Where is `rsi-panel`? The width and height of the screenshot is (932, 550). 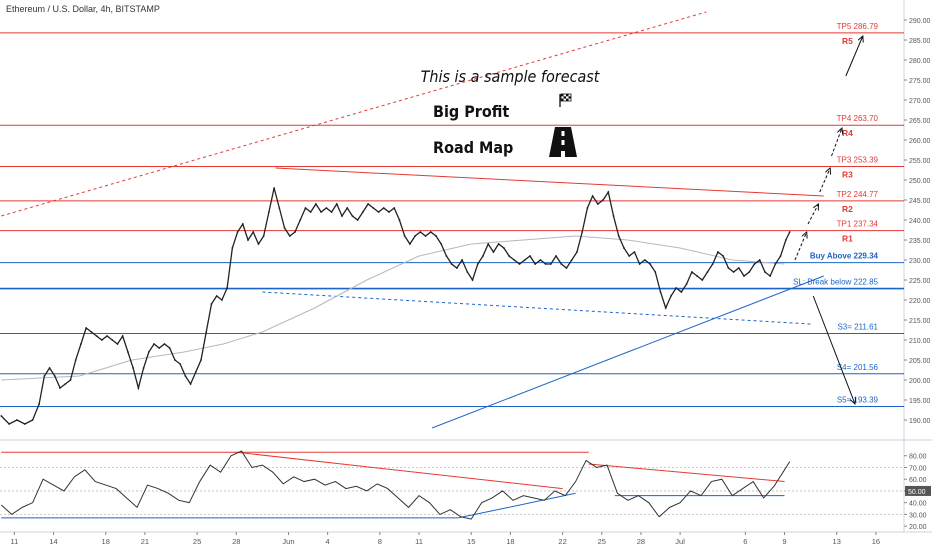
rsi-panel is located at coordinates (452, 485).